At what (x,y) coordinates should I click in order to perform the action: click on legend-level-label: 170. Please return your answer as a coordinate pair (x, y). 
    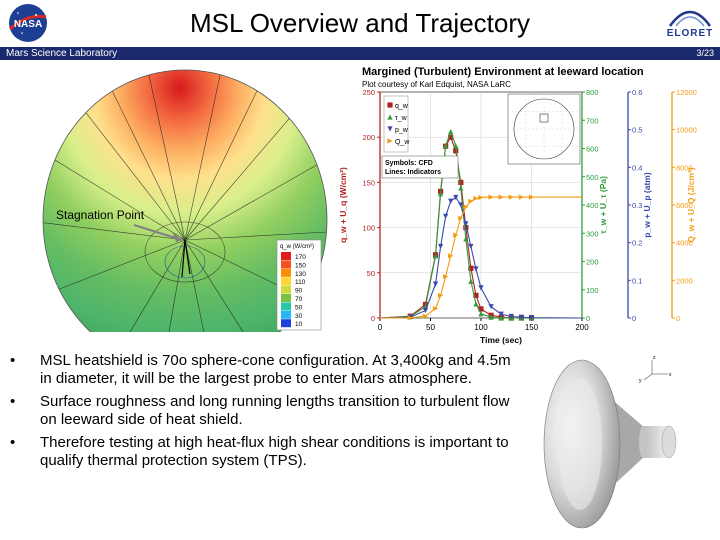
    Looking at the image, I should click on (300, 257).